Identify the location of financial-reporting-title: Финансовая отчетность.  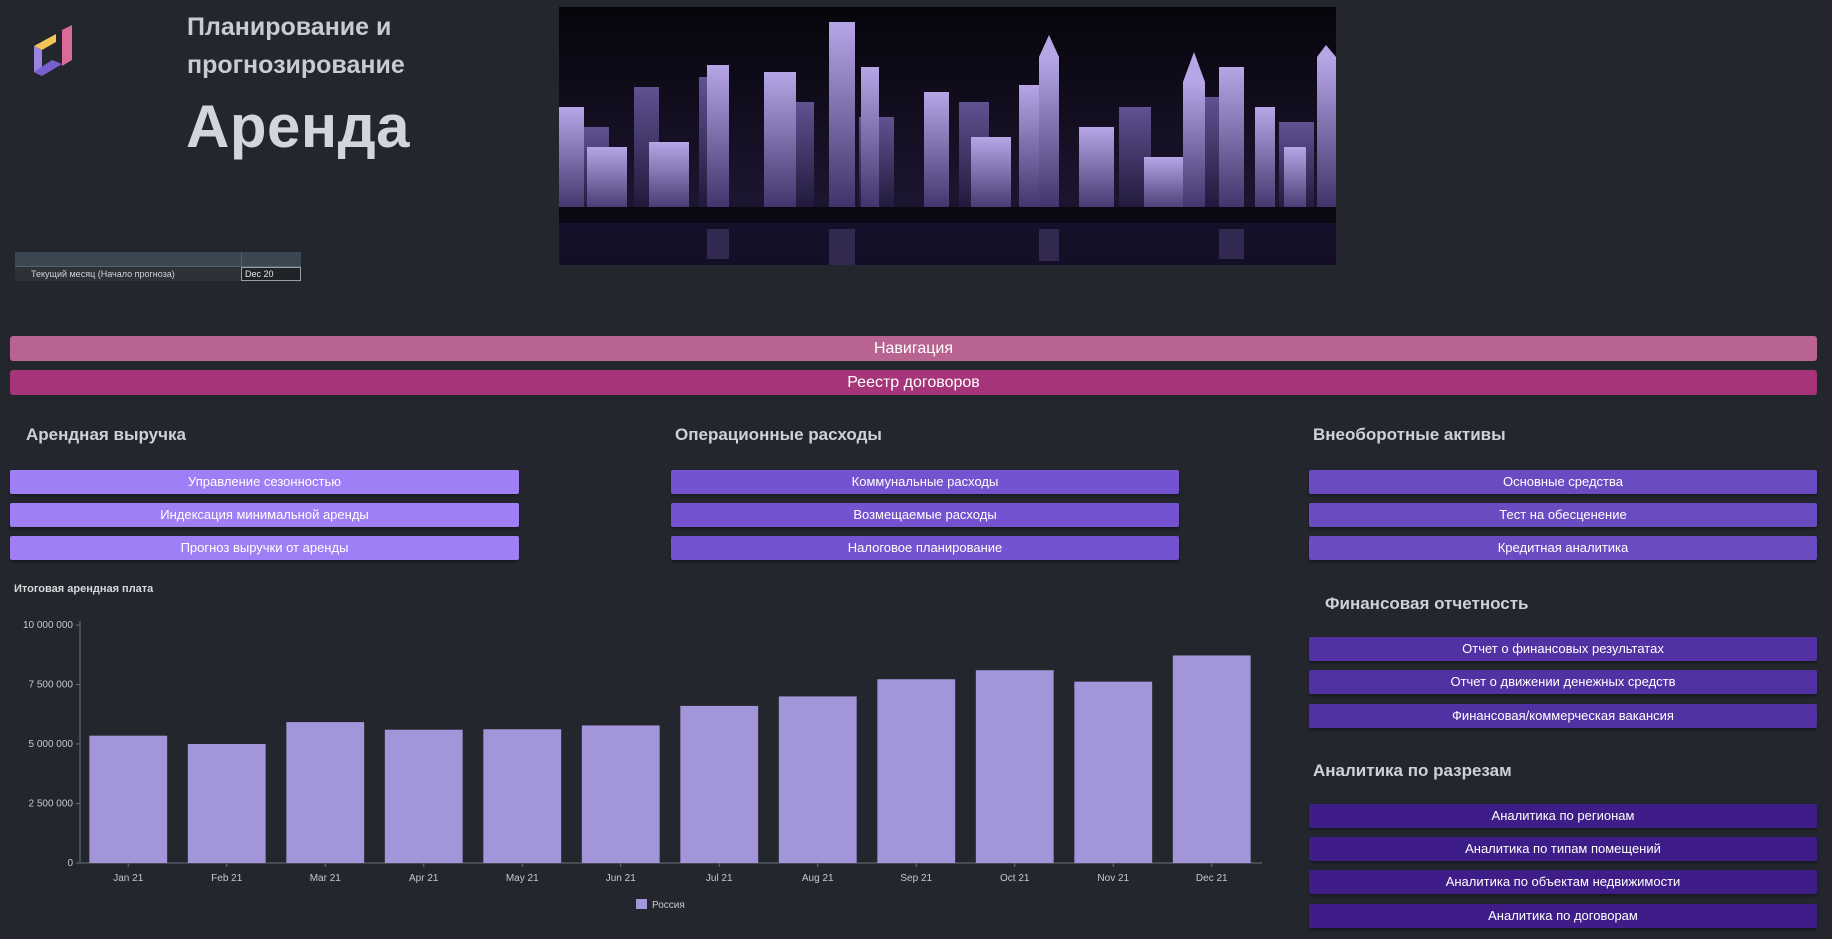
(1427, 603).